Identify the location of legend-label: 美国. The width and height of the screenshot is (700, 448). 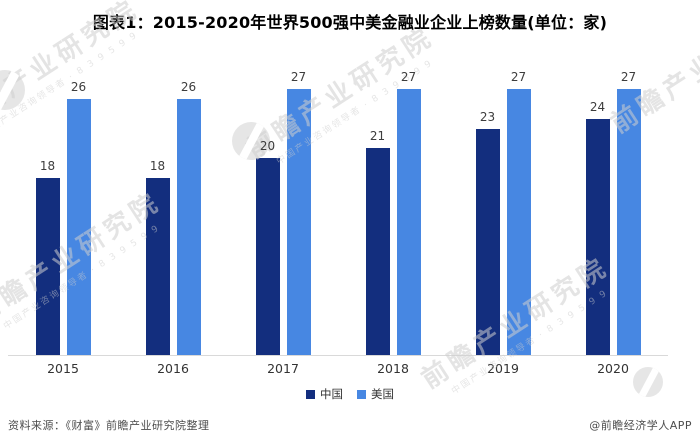
(382, 394).